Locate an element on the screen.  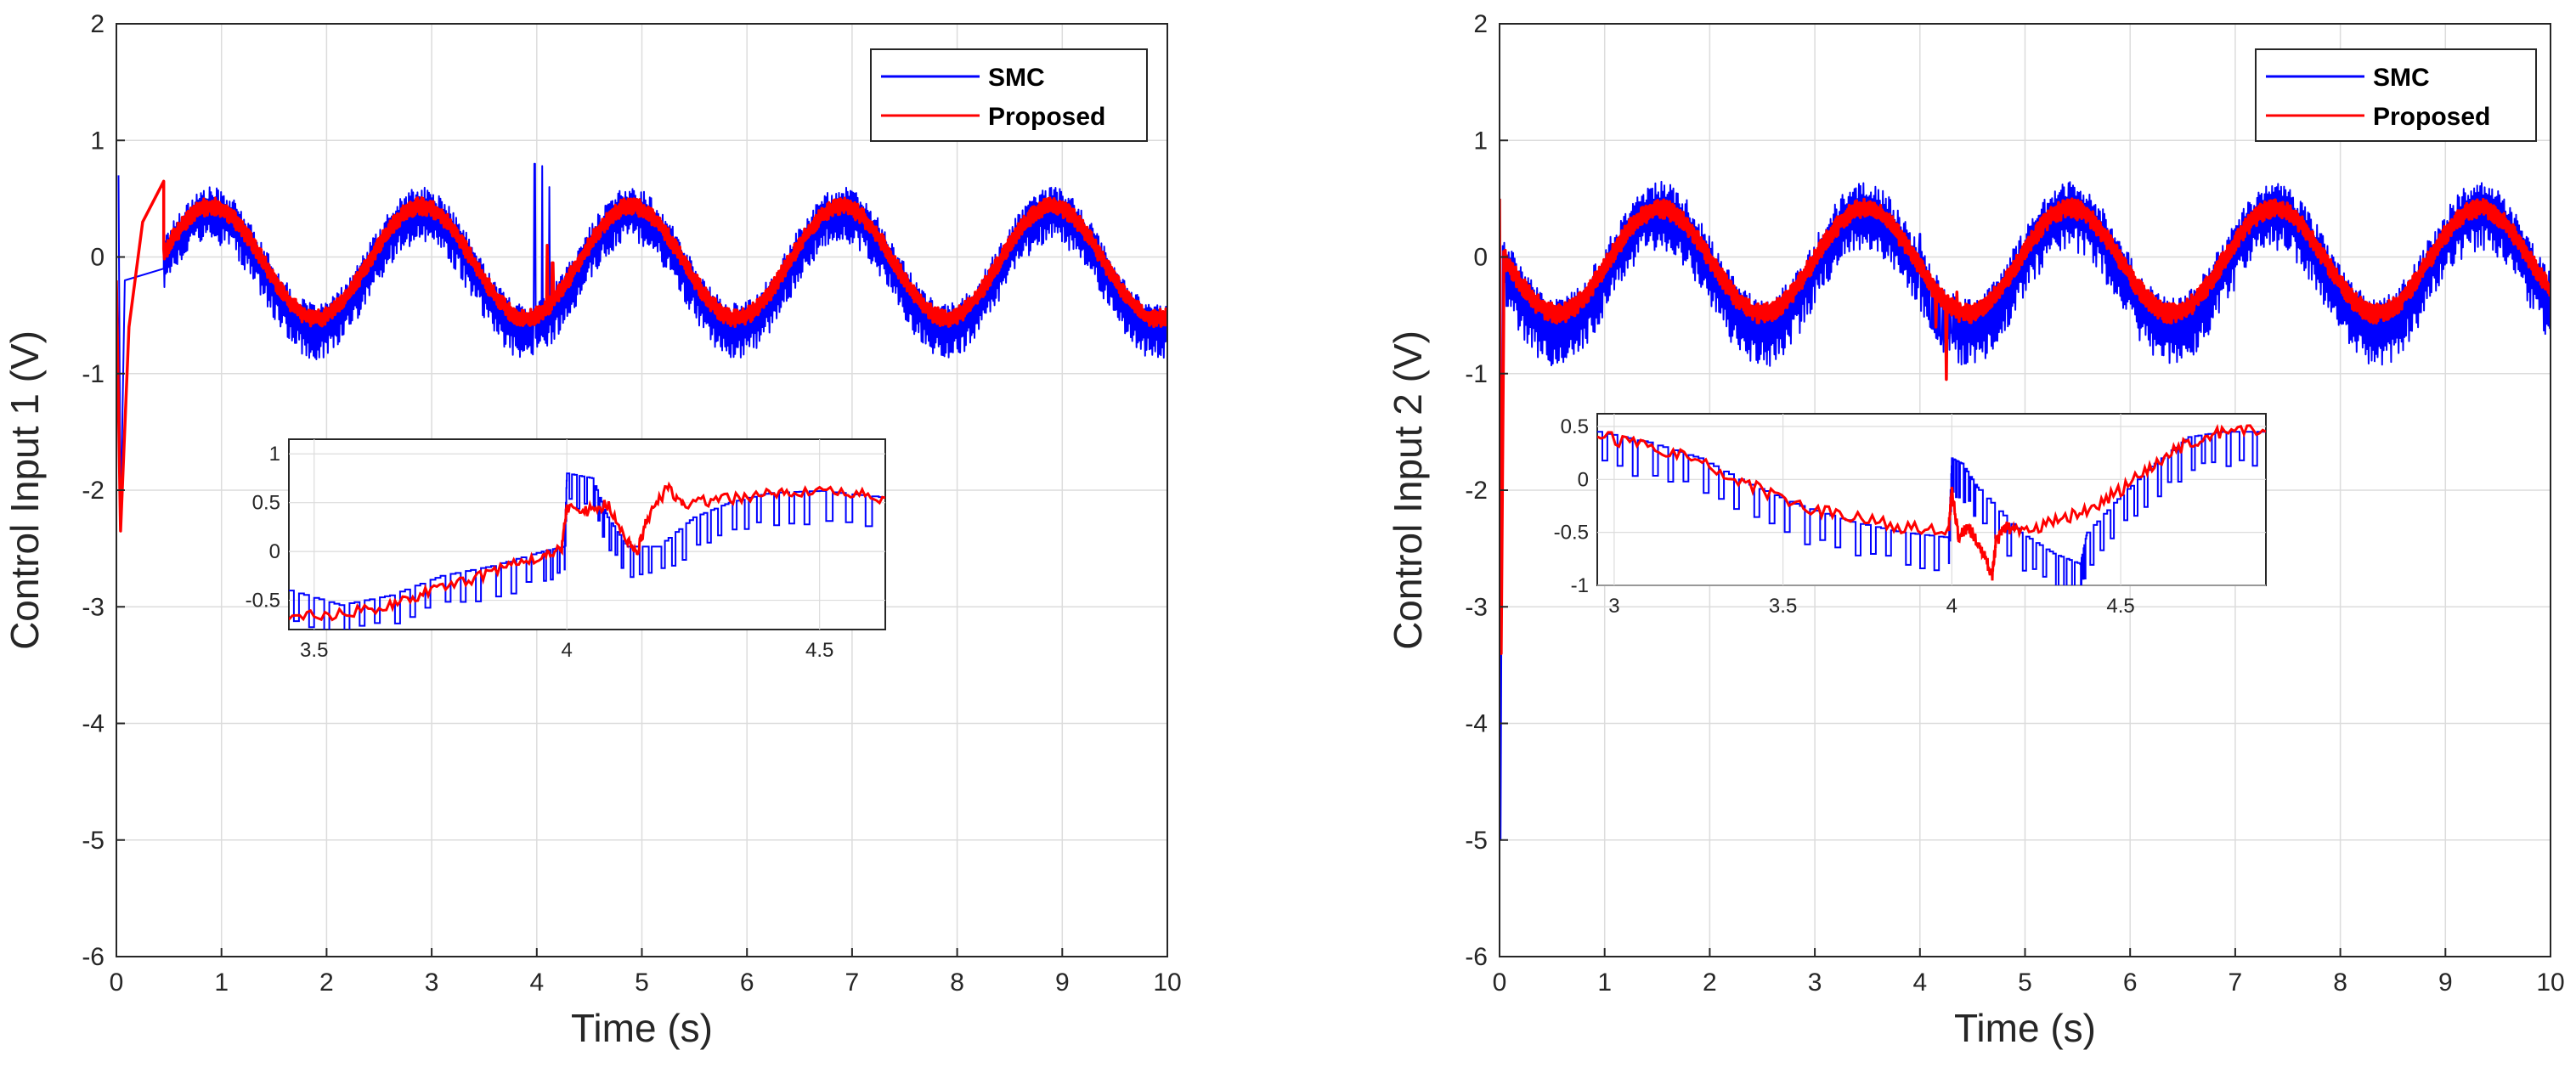
series-line-proposed is located at coordinates (641, 356).